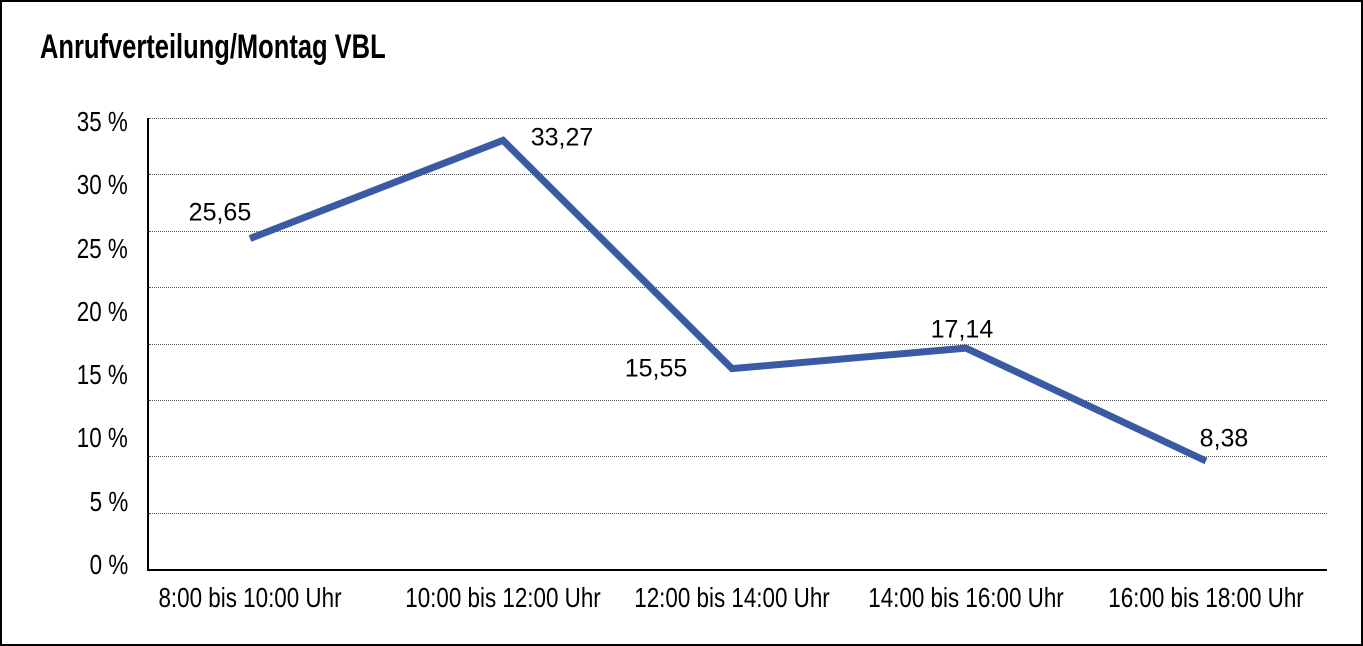 Image resolution: width=1363 pixels, height=646 pixels. Describe the element at coordinates (656, 368) in the screenshot. I see `data-point-label: 15,55` at that location.